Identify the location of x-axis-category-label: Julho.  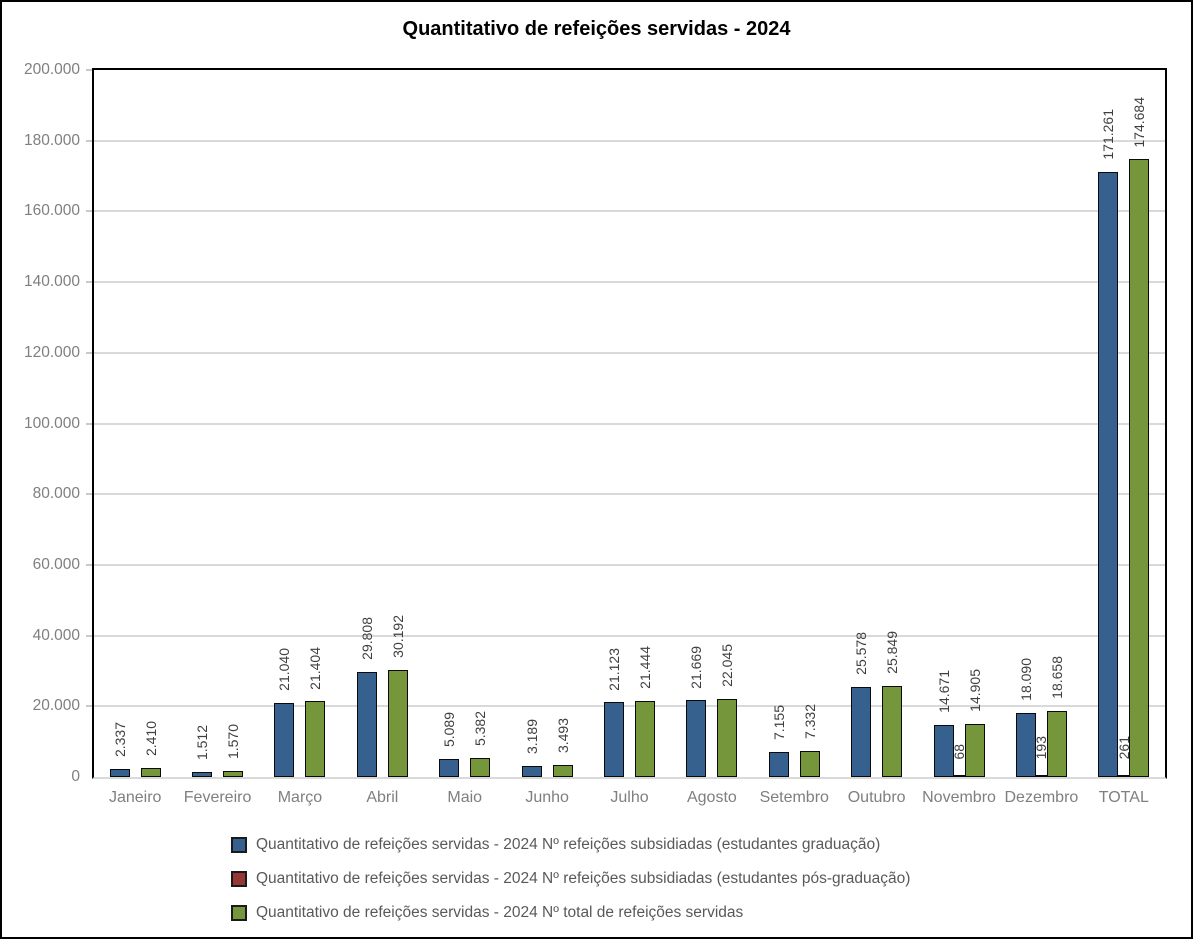
(629, 797).